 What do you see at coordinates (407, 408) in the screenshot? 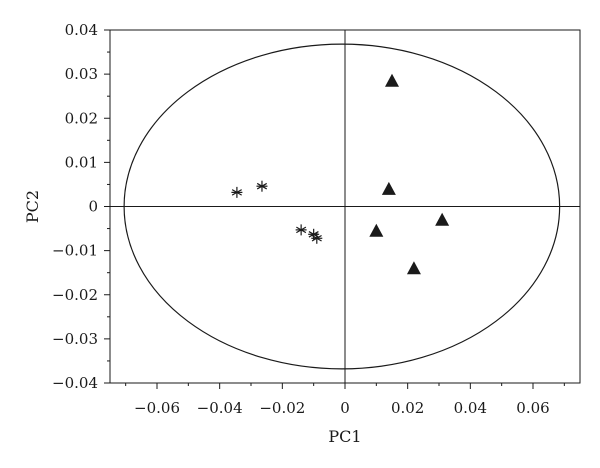
I see `x-tick-label: 0.02` at bounding box center [407, 408].